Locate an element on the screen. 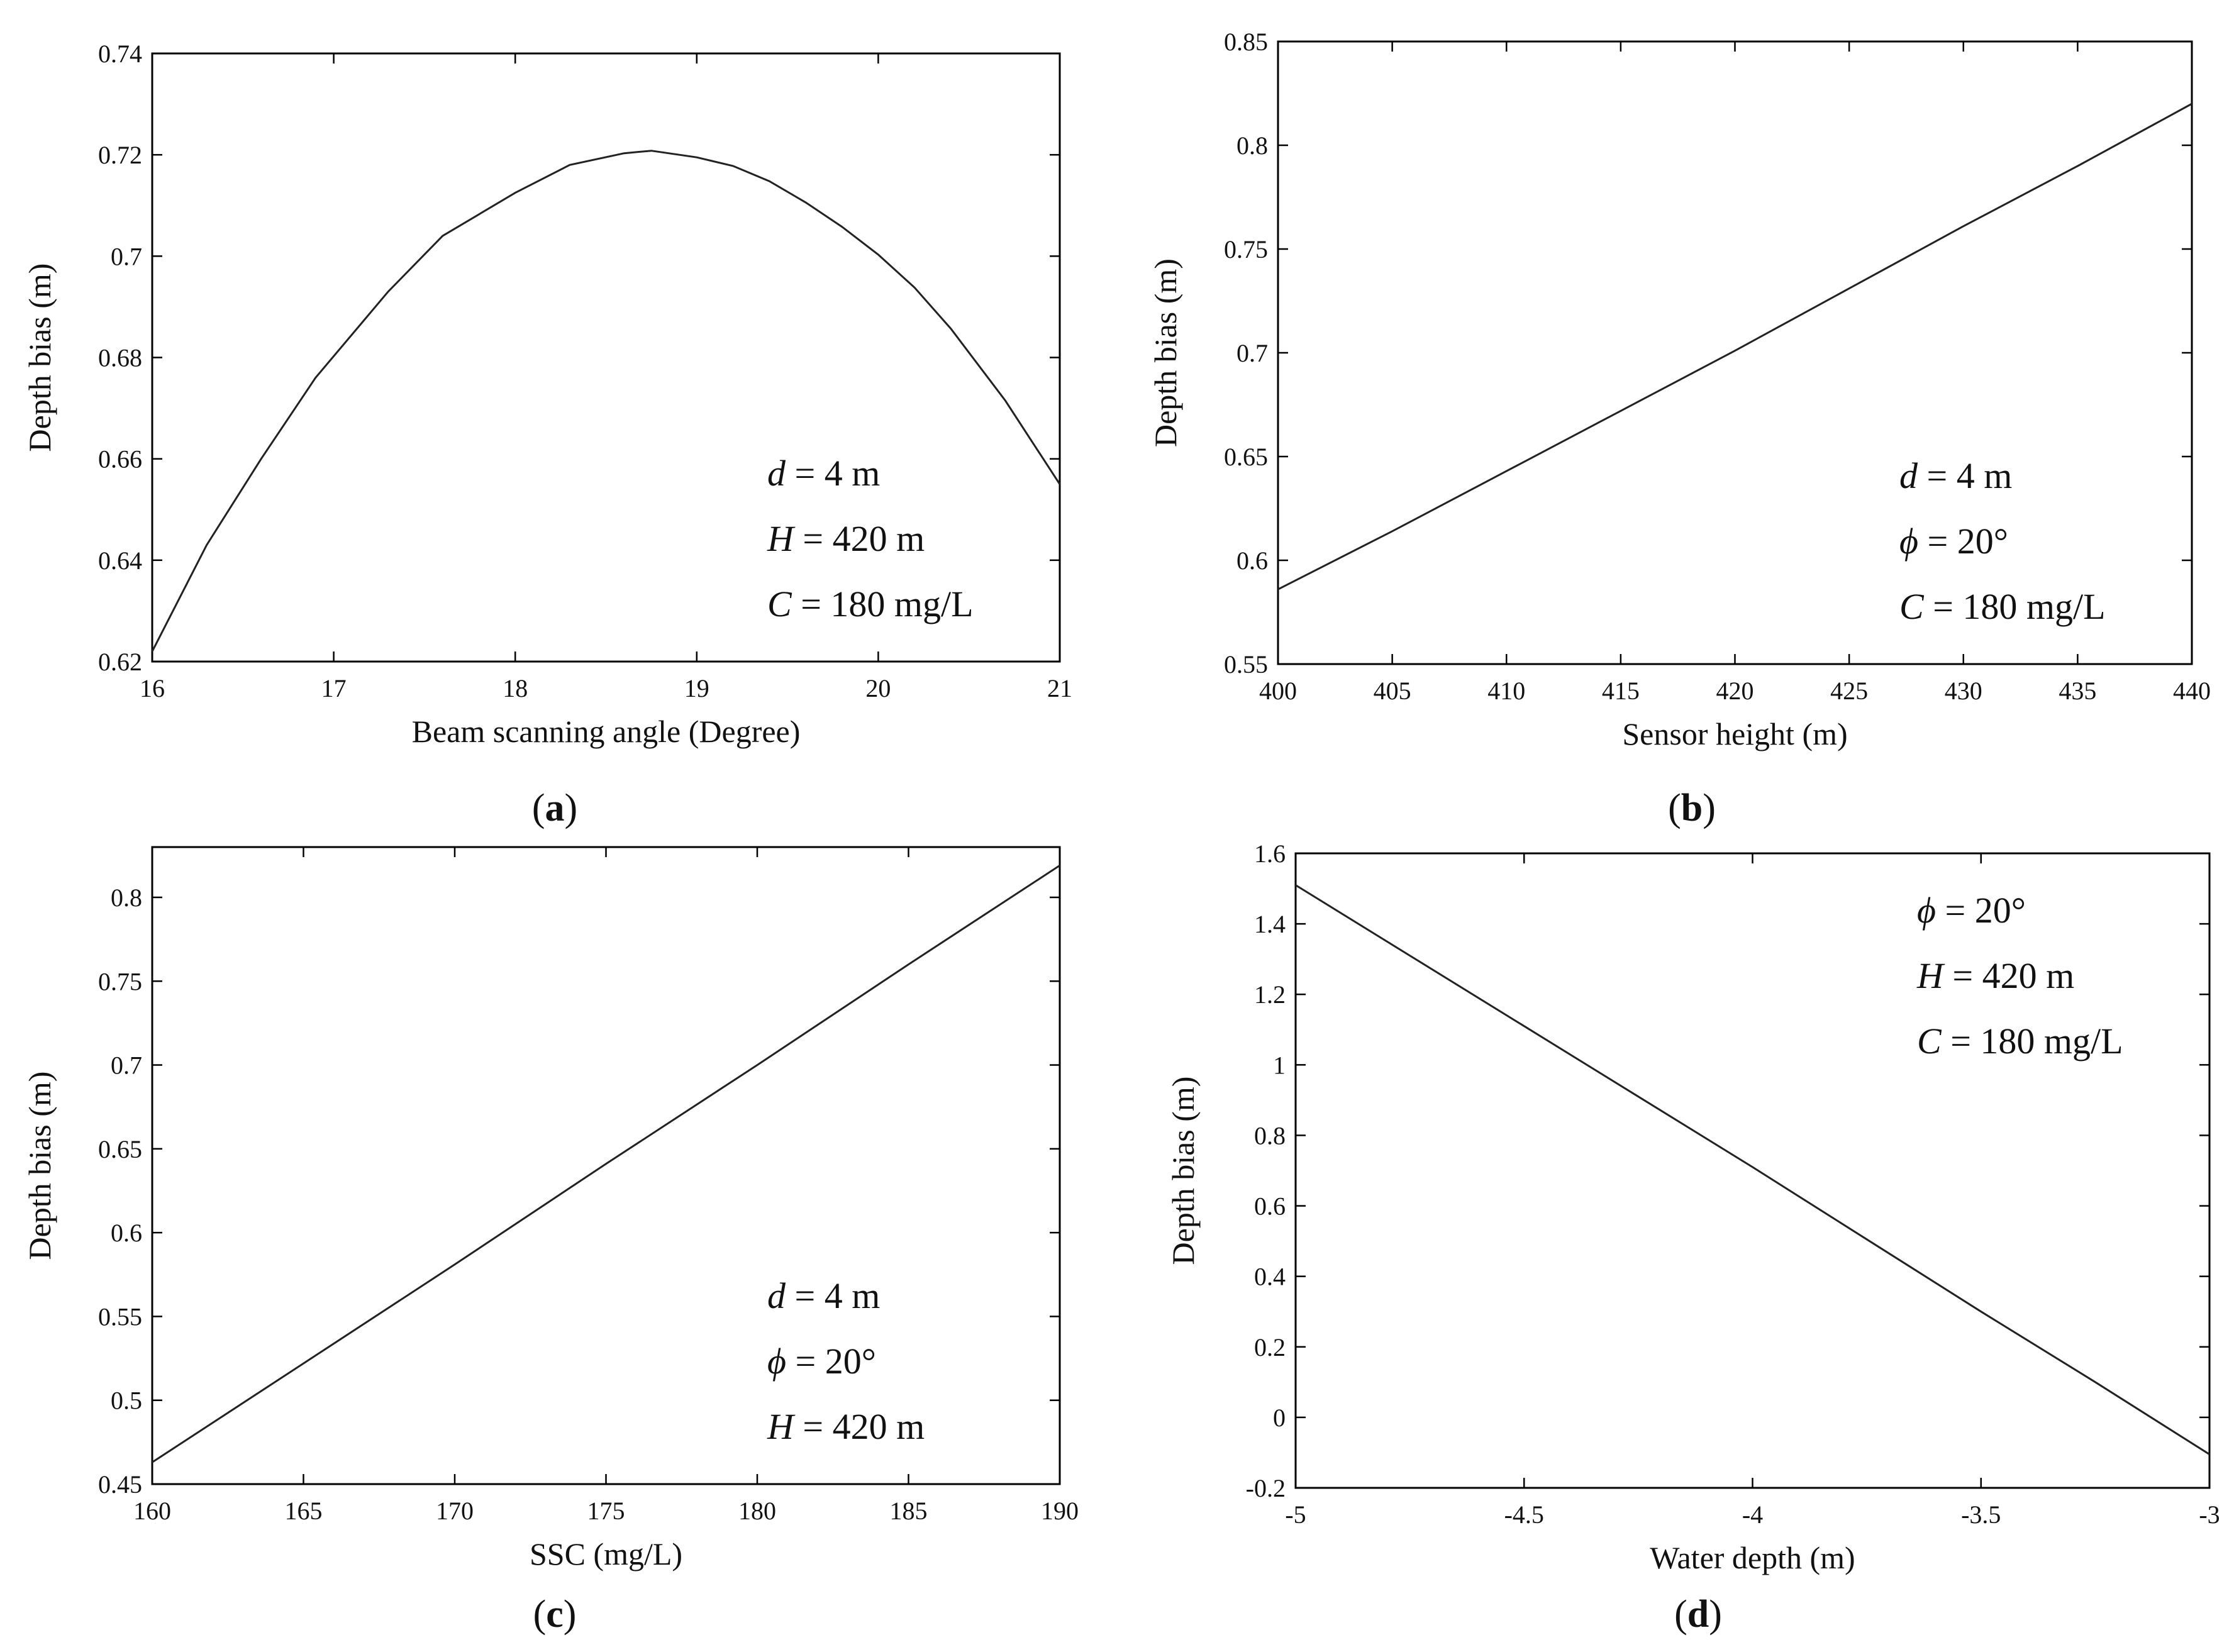 The image size is (2234, 1652). x-tick-label: 410 is located at coordinates (1506, 691).